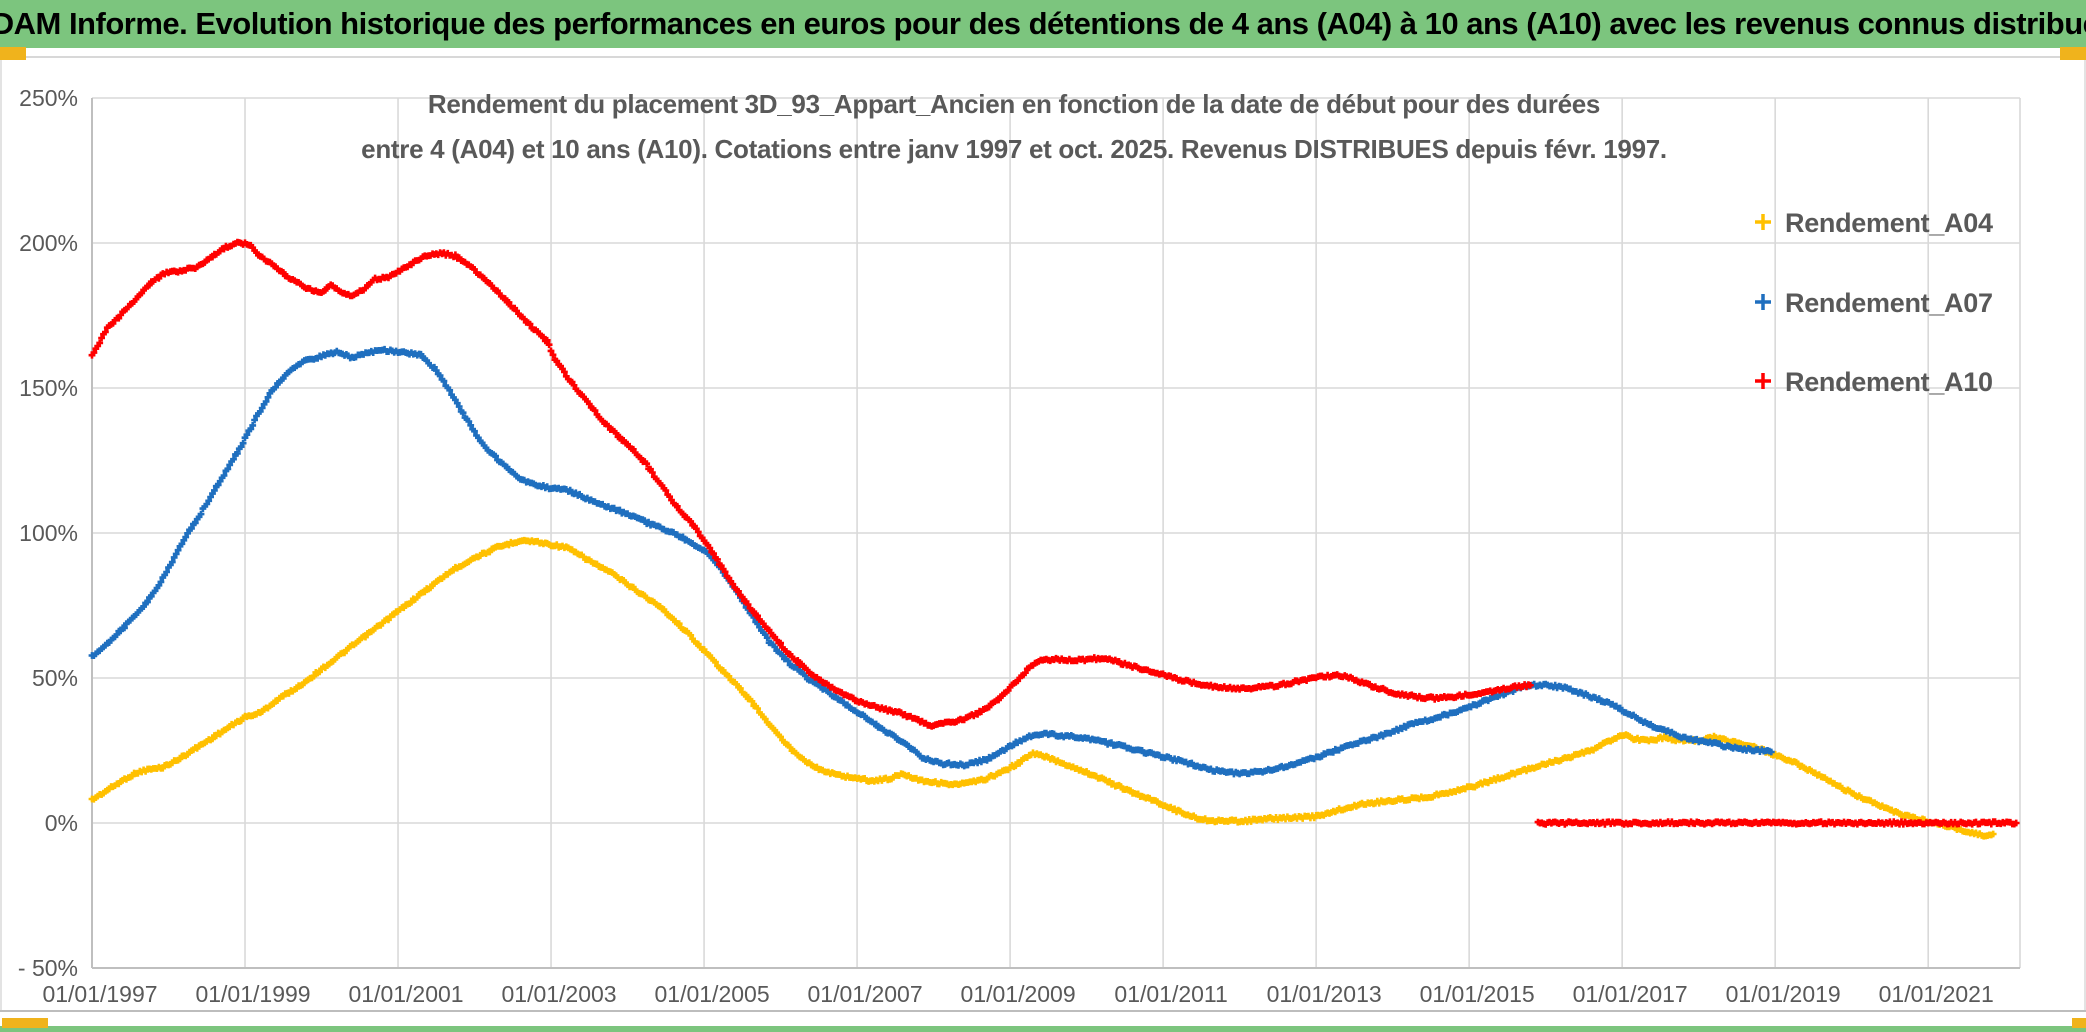  Describe the element at coordinates (48, 243) in the screenshot. I see `y-tick-label: 200%` at that location.